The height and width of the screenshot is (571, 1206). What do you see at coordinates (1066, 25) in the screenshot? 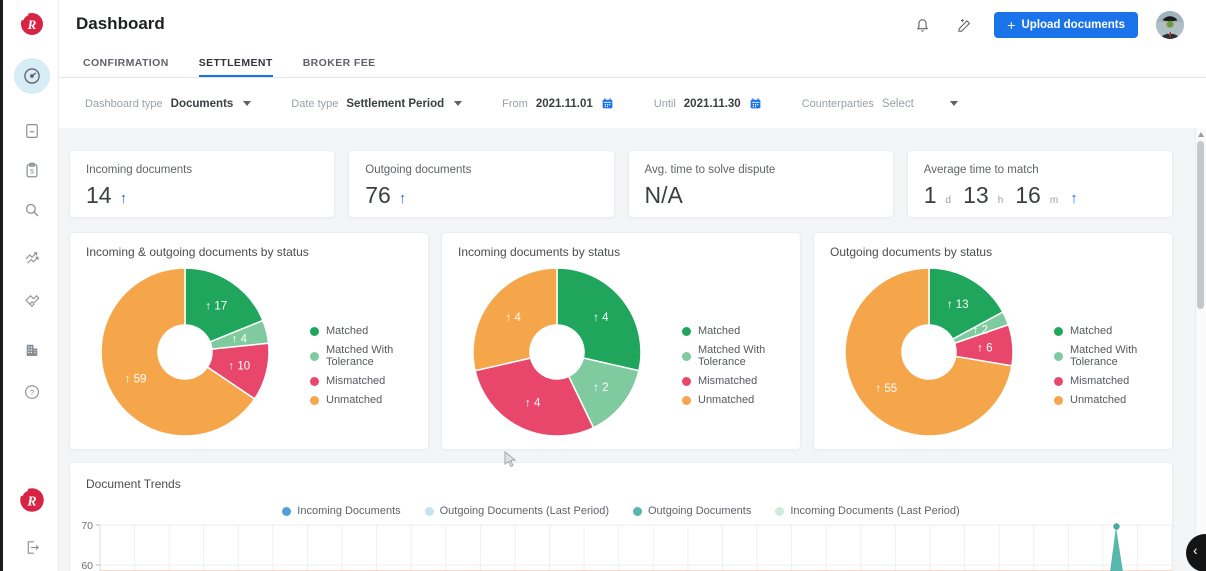
I see `upload-documents-button: + Upload documents` at bounding box center [1066, 25].